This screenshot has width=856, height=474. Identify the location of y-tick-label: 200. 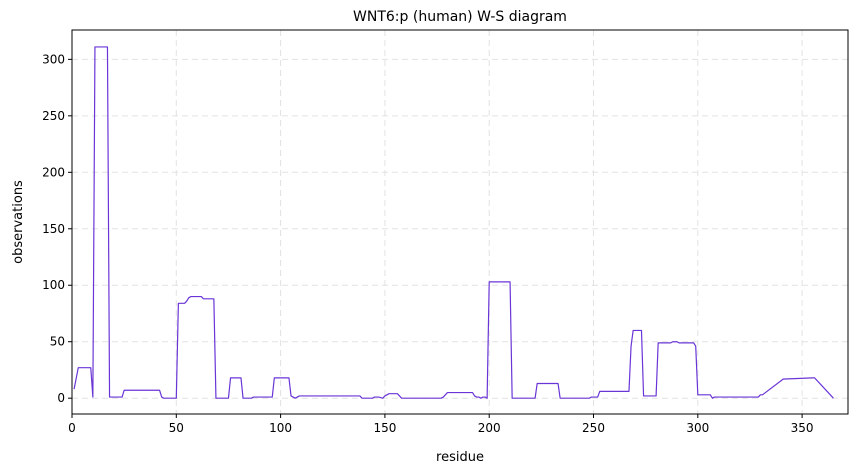
(53, 172).